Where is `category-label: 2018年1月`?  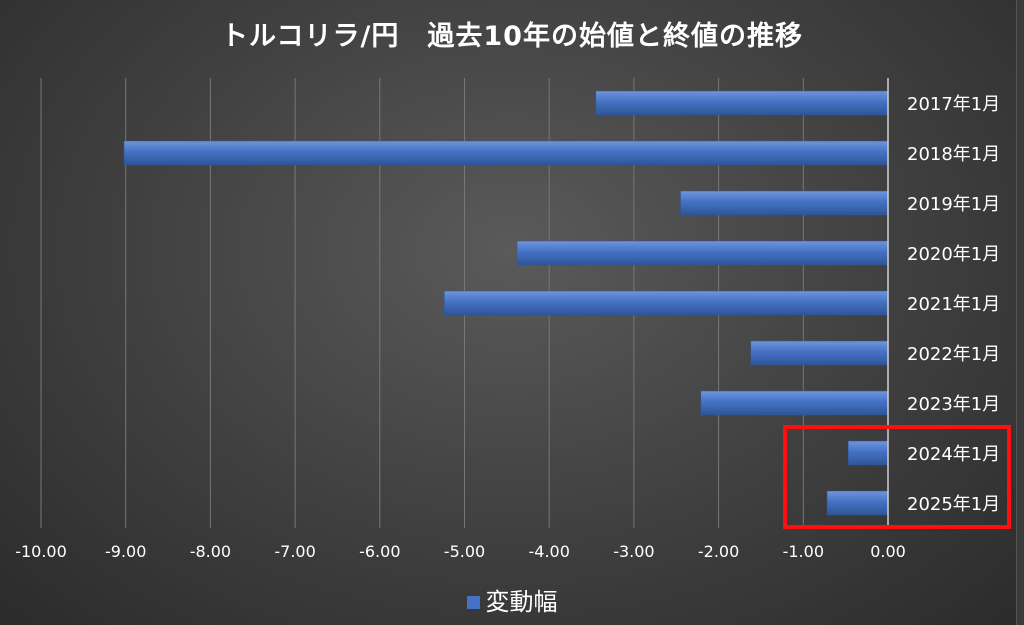
category-label: 2018年1月 is located at coordinates (953, 154).